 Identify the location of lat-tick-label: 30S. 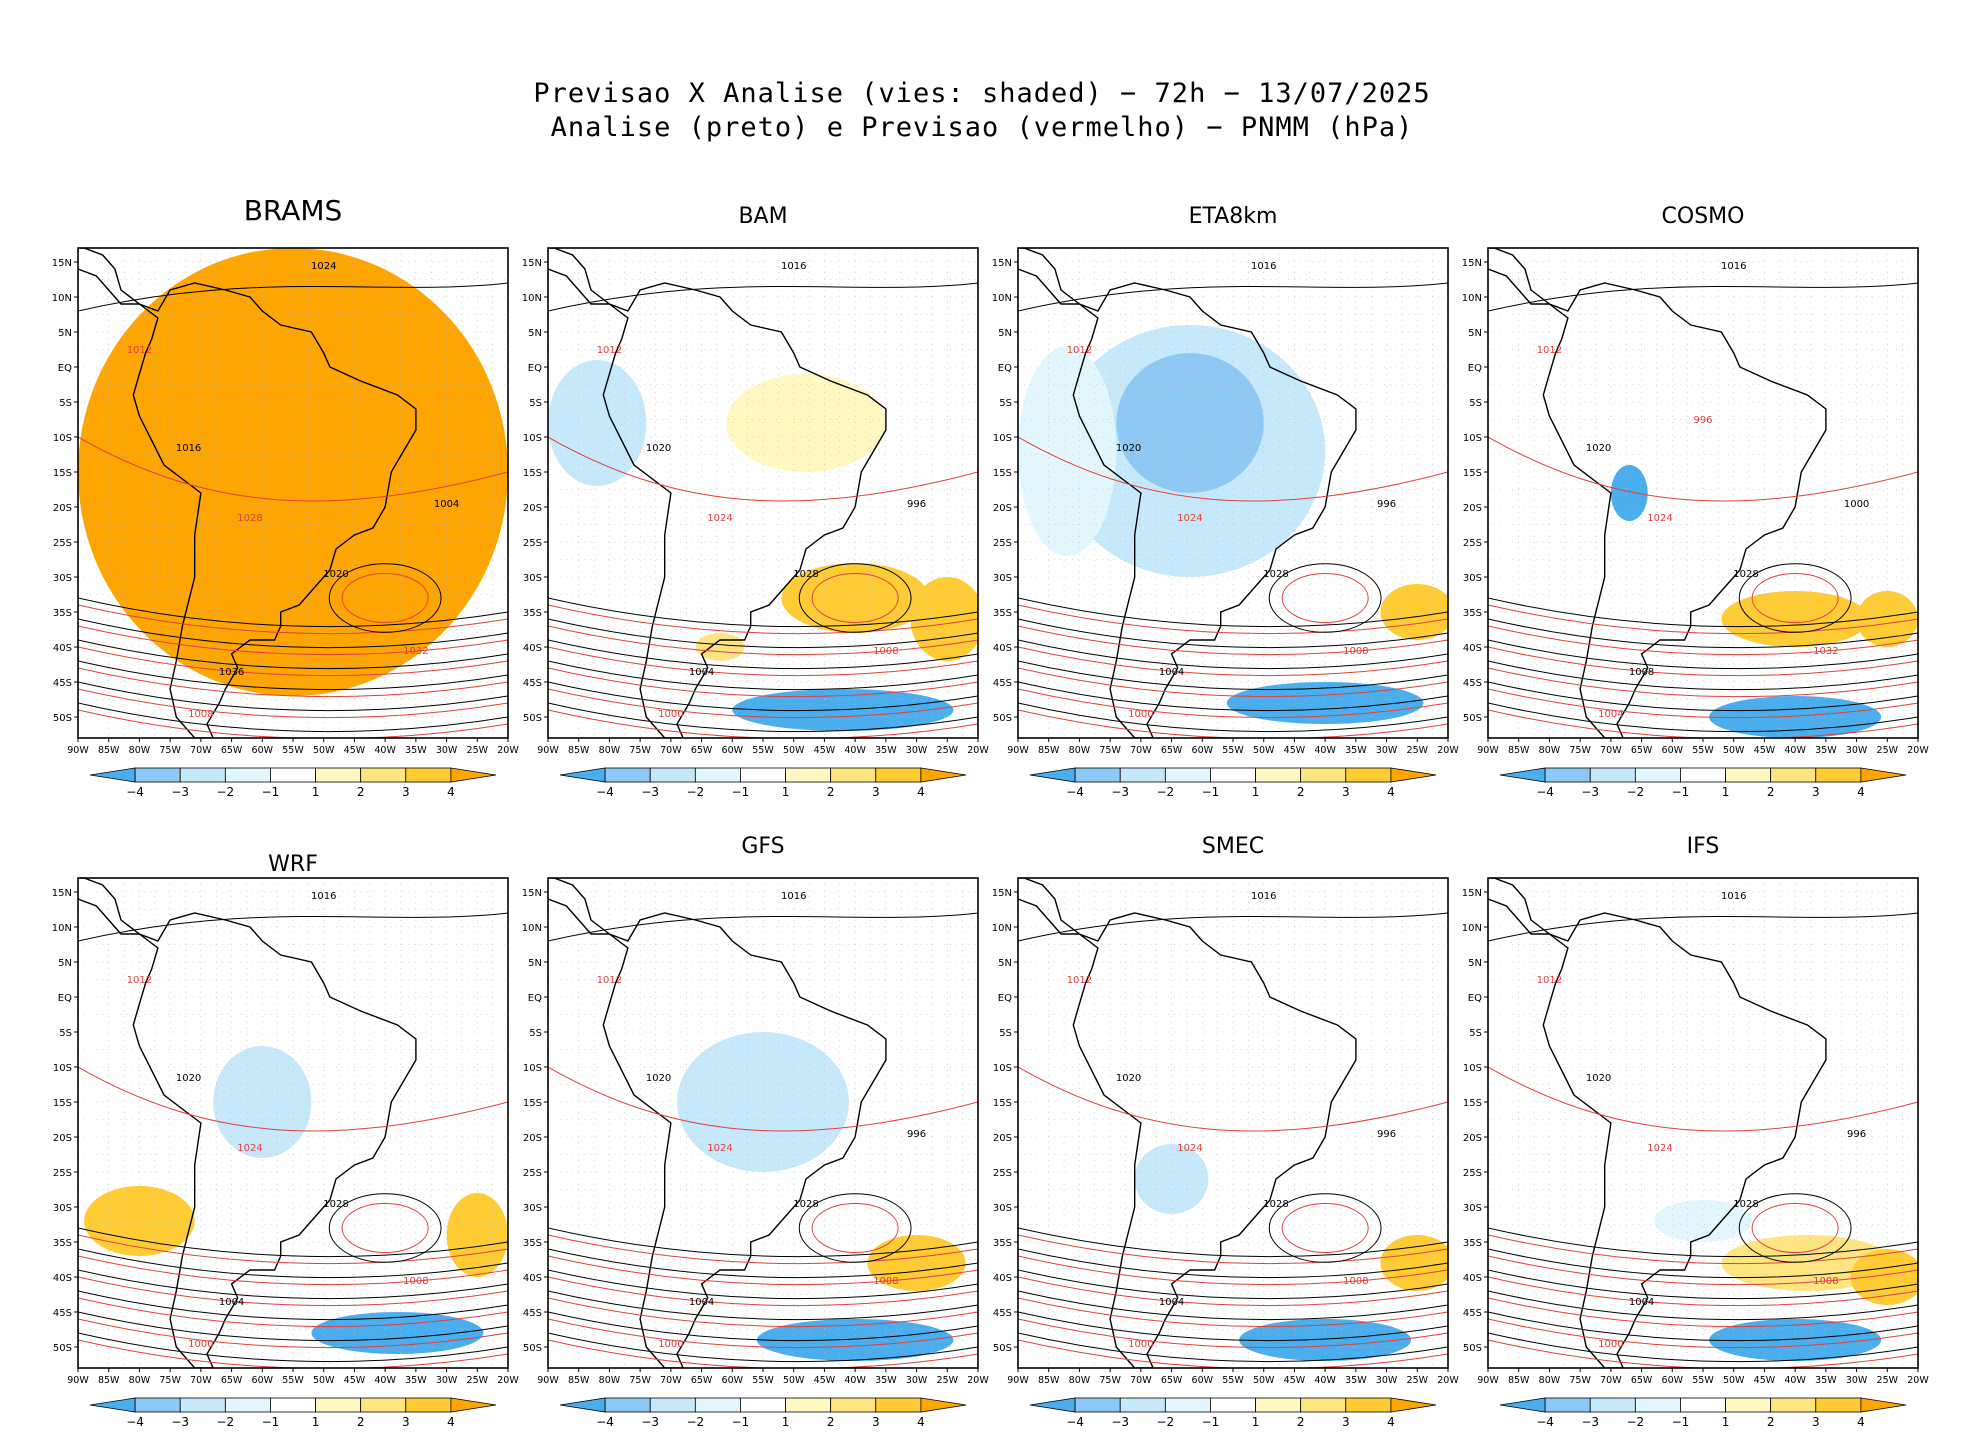
(532, 578).